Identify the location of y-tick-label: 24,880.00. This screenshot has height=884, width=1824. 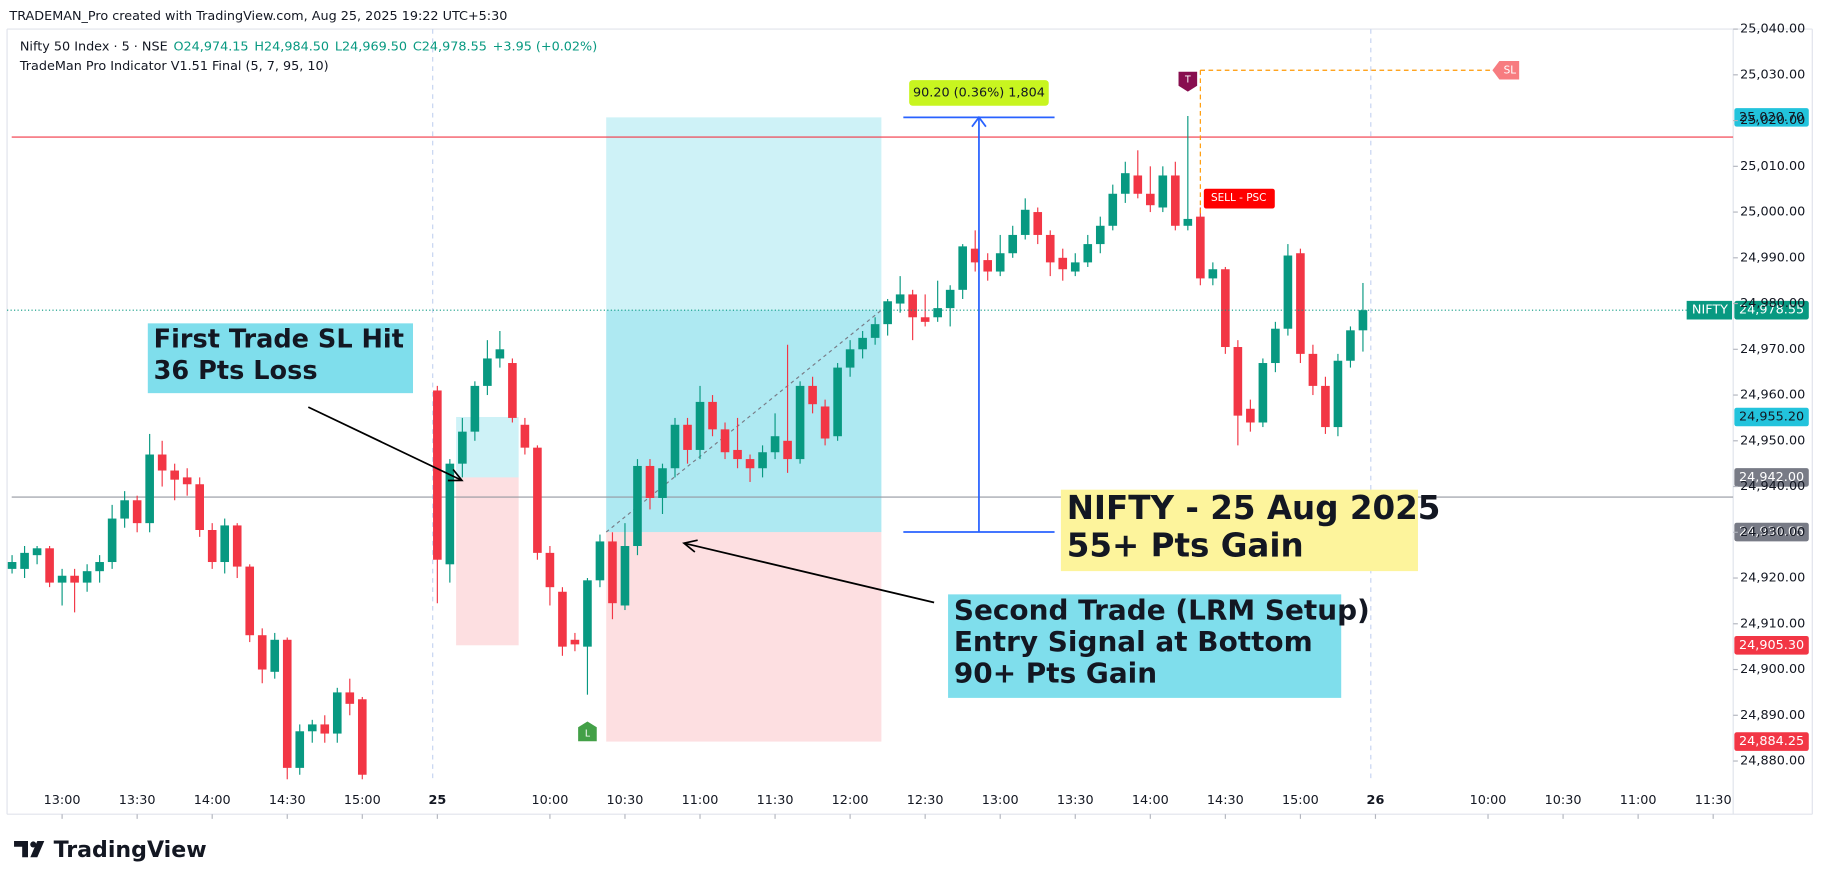
(1772, 761).